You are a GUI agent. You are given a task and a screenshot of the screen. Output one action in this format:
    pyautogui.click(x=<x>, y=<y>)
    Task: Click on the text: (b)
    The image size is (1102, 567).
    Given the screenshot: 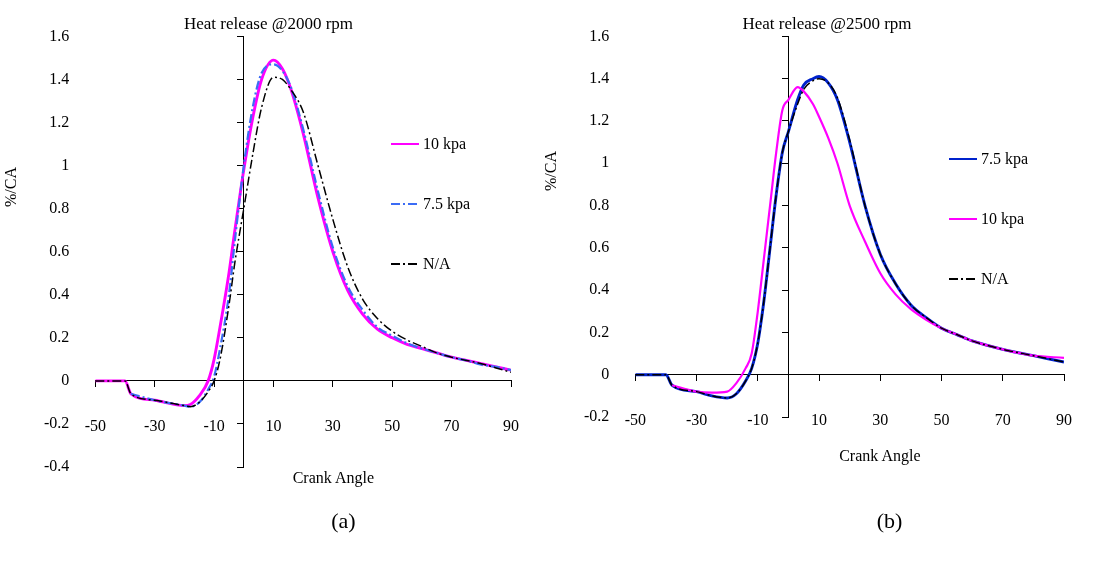 What is the action you would take?
    pyautogui.click(x=889, y=521)
    